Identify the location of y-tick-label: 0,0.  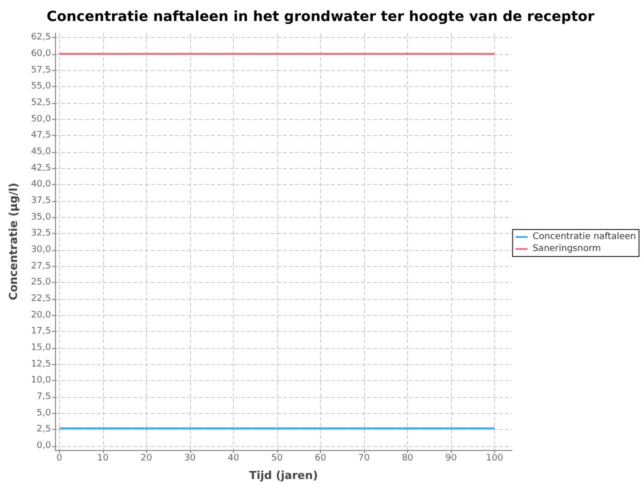
(44, 446).